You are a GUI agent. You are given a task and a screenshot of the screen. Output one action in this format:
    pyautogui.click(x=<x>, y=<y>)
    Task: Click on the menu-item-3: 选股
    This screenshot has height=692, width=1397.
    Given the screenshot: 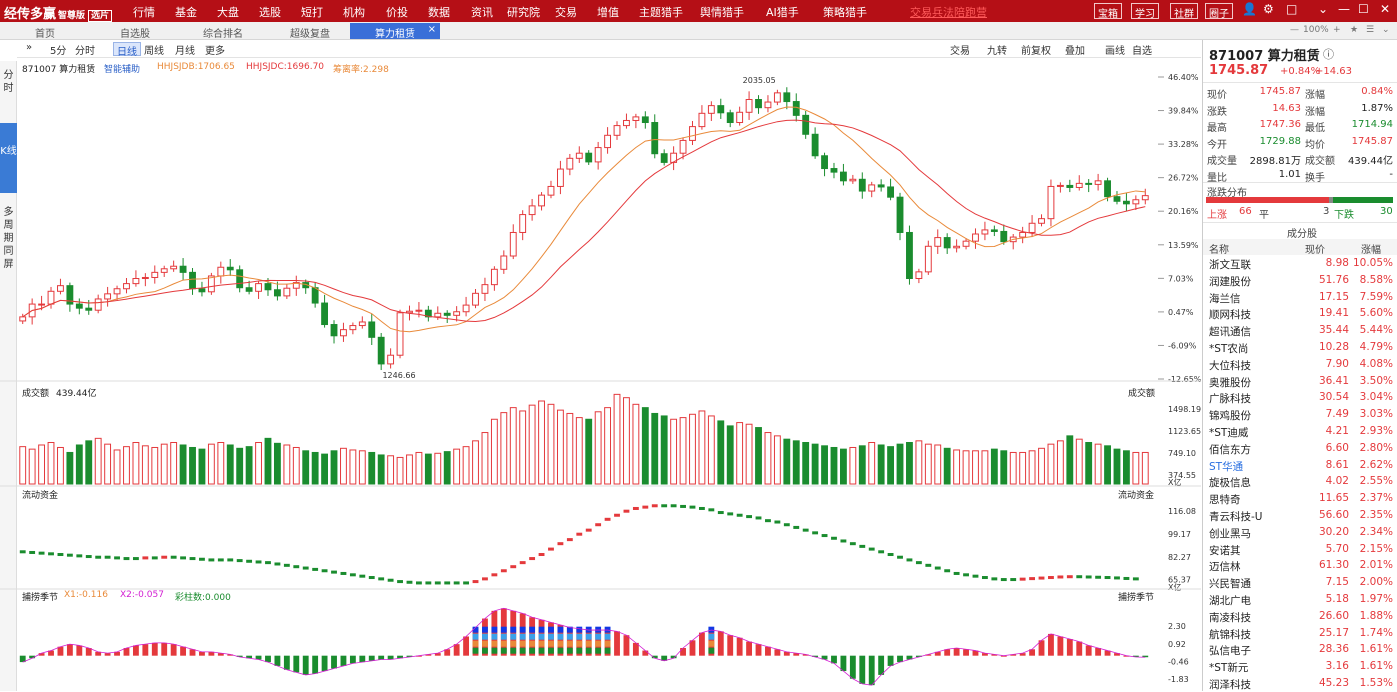 What is the action you would take?
    pyautogui.click(x=270, y=12)
    